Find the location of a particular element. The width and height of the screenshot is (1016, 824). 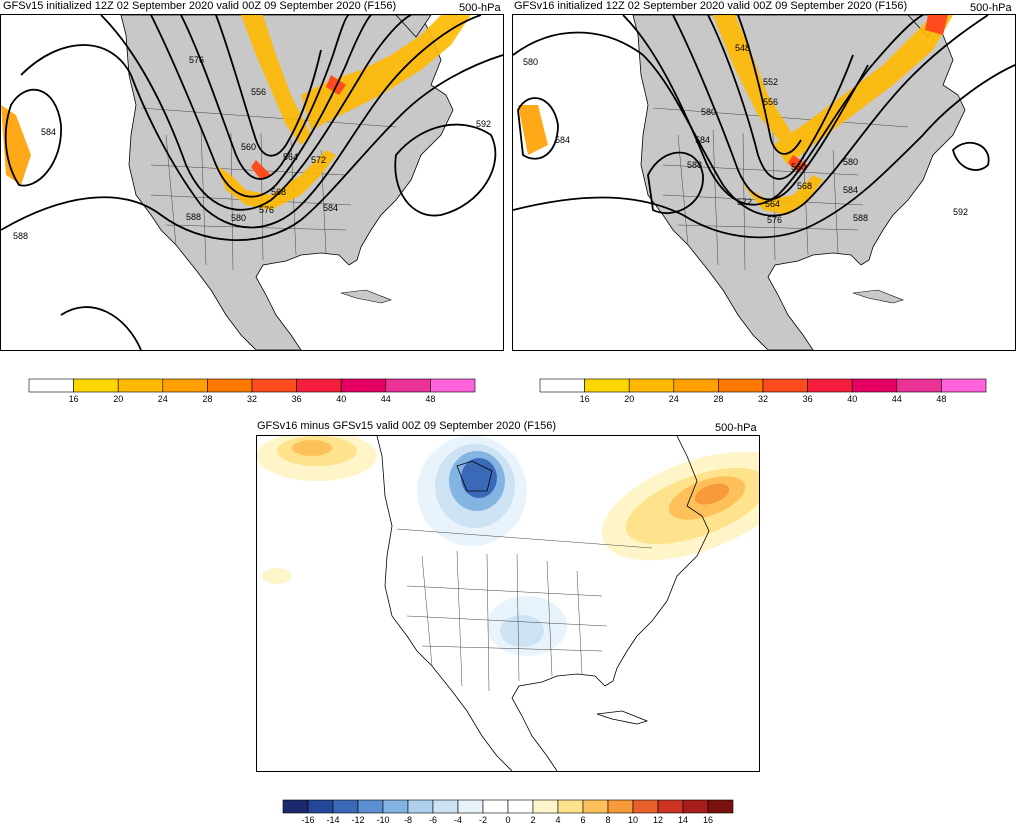

wind-colorbar-tick-label: 16 is located at coordinates (585, 399).